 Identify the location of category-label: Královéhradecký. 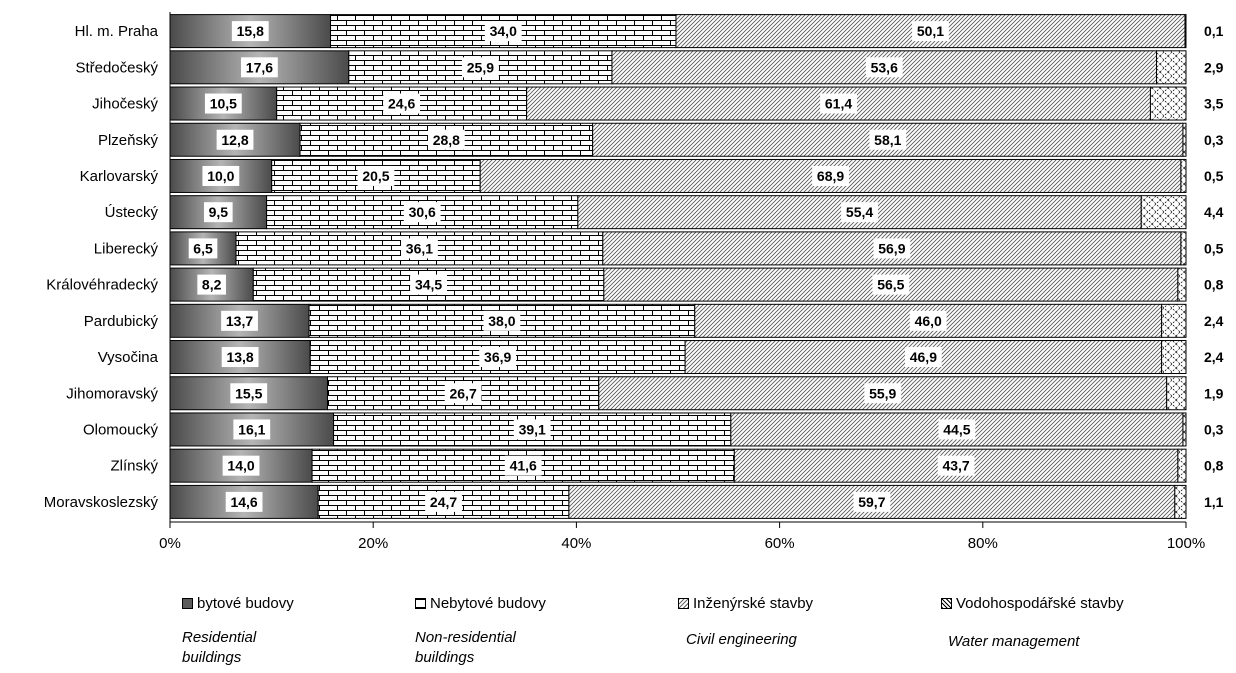
(102, 285).